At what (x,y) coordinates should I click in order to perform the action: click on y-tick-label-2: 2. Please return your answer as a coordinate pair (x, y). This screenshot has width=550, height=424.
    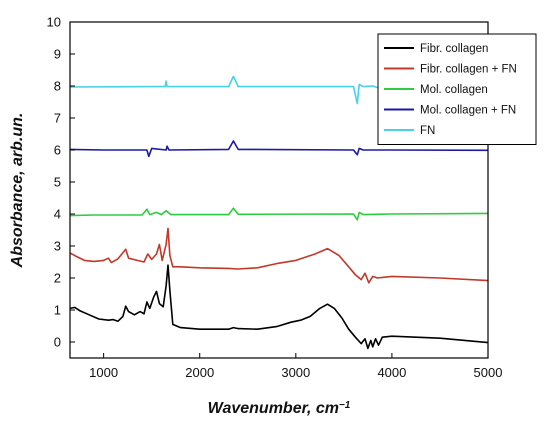
    Looking at the image, I should click on (57, 278).